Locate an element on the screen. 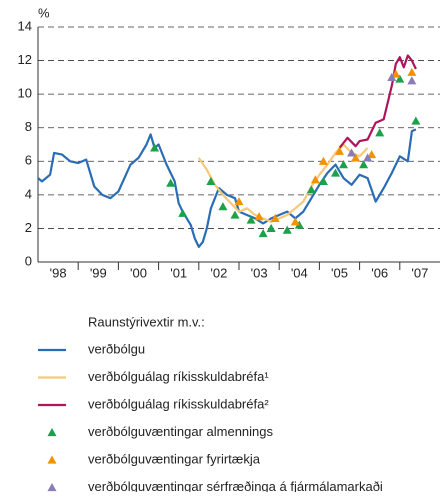  y-tick-label: 14 is located at coordinates (25, 25).